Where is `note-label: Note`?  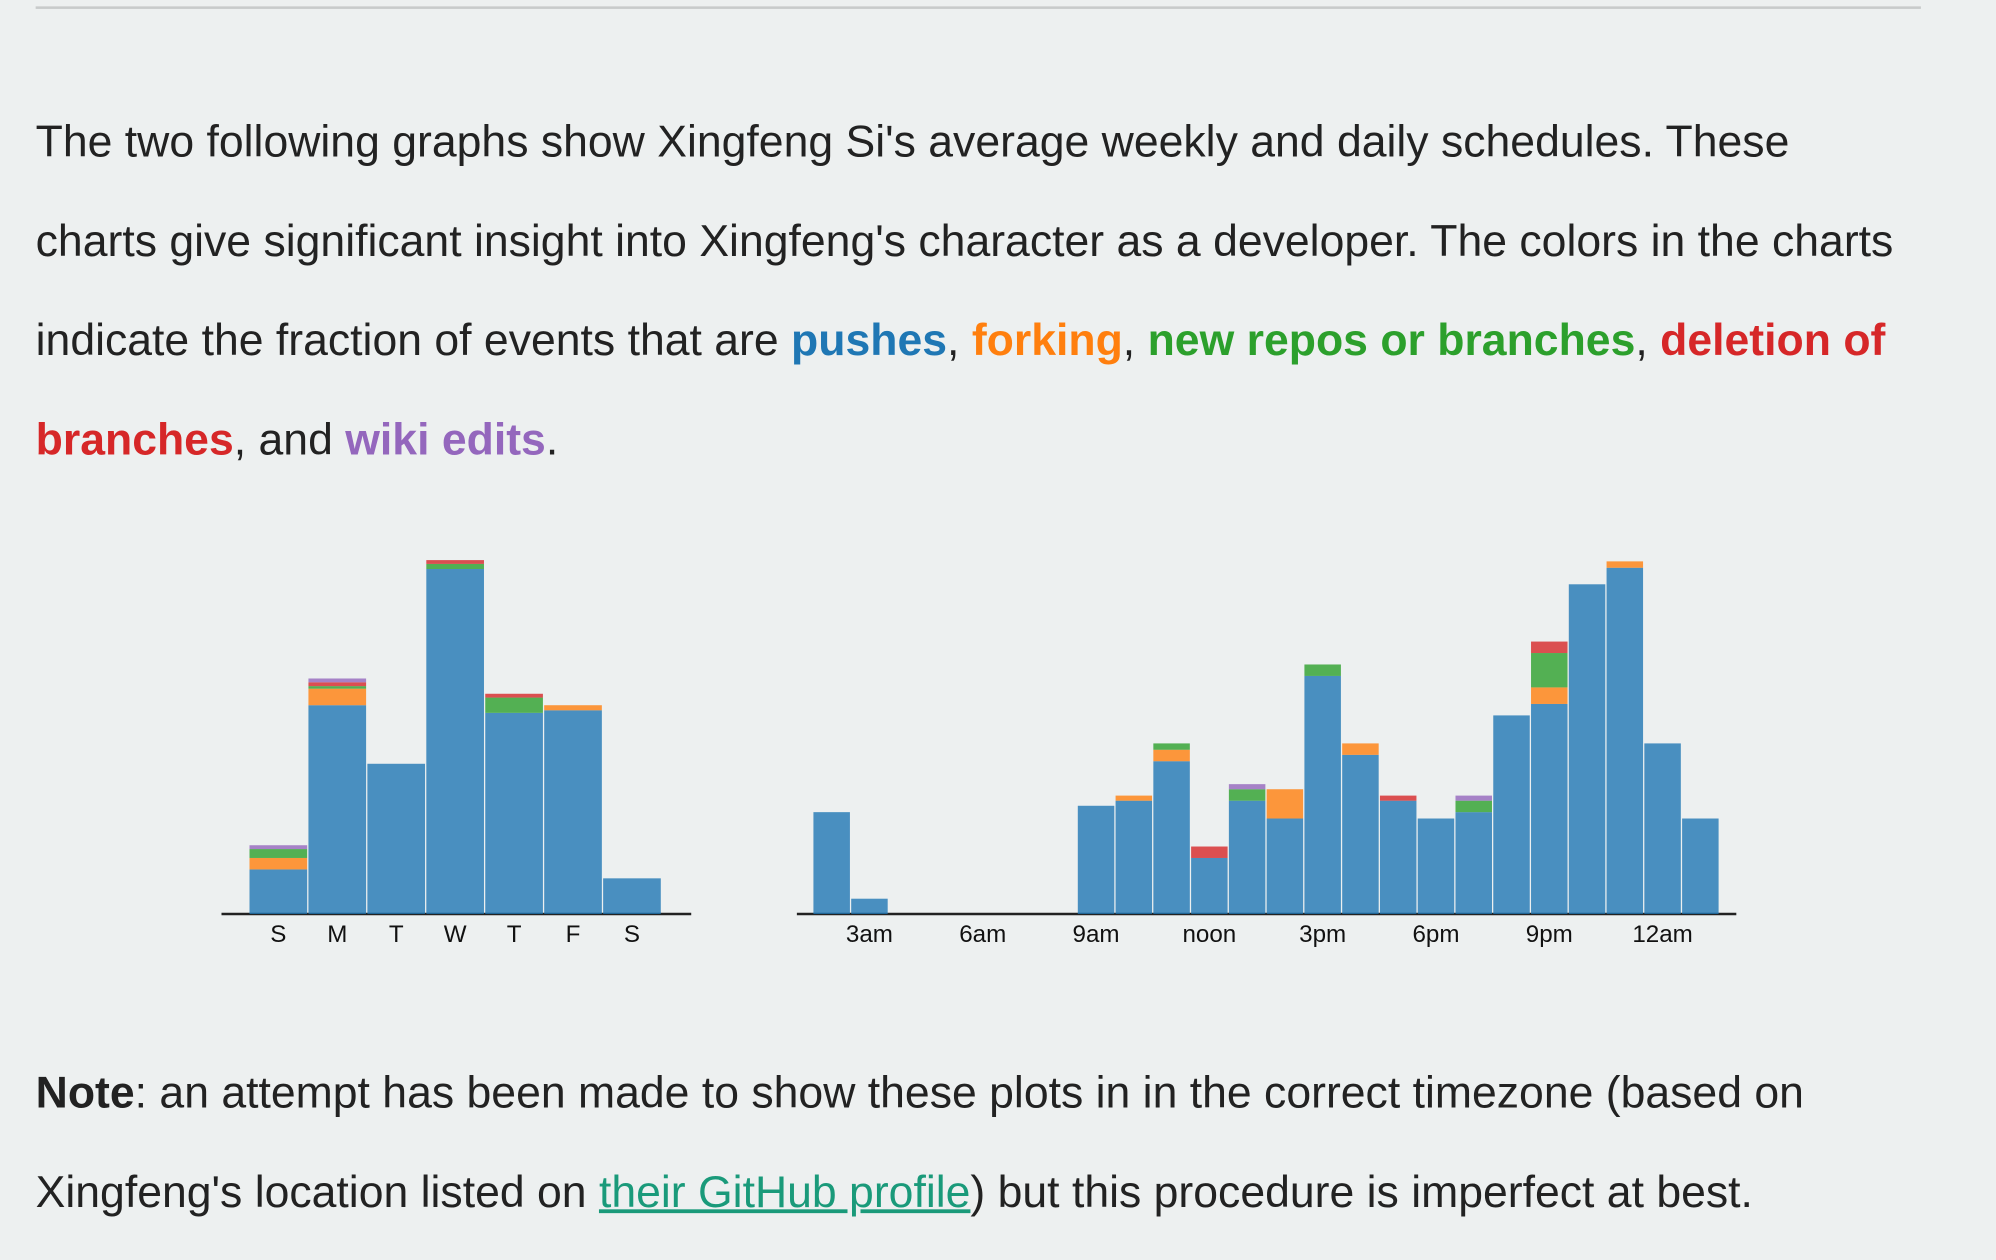 note-label: Note is located at coordinates (85, 1093).